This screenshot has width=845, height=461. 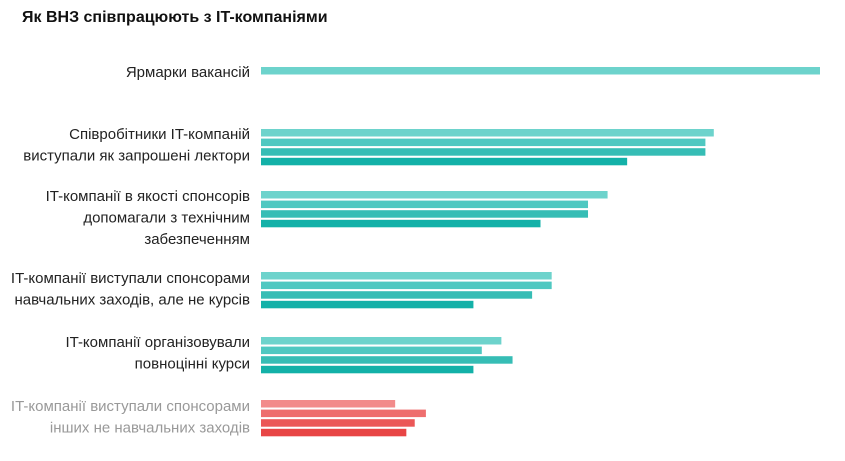 What do you see at coordinates (132, 300) in the screenshot?
I see `category-label: навчальних заходів, але не курсів` at bounding box center [132, 300].